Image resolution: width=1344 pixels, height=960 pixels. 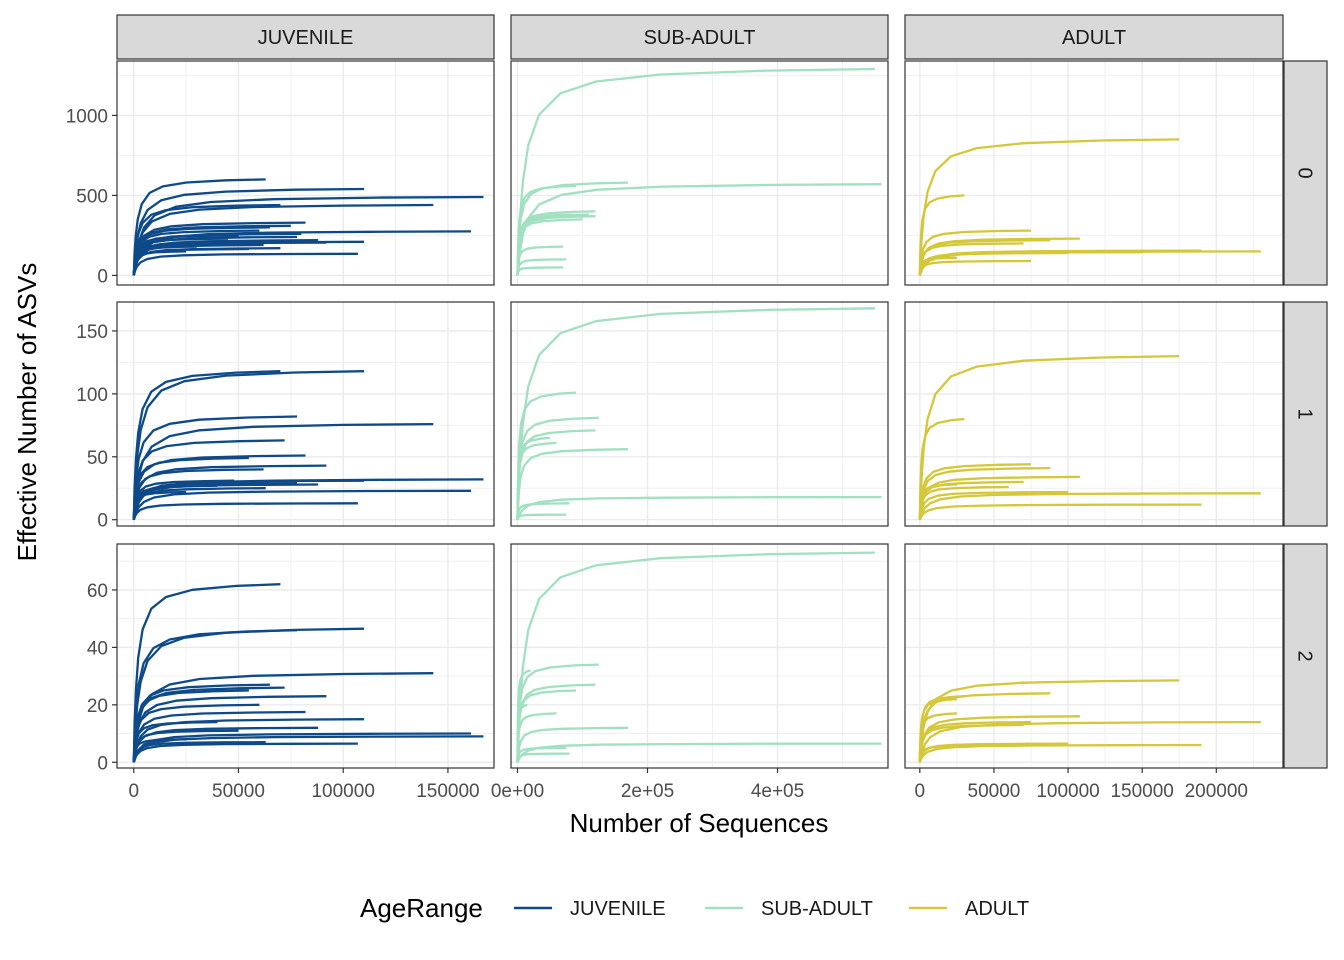 I want to click on x-tick-label: 0e+00, so click(x=517, y=791).